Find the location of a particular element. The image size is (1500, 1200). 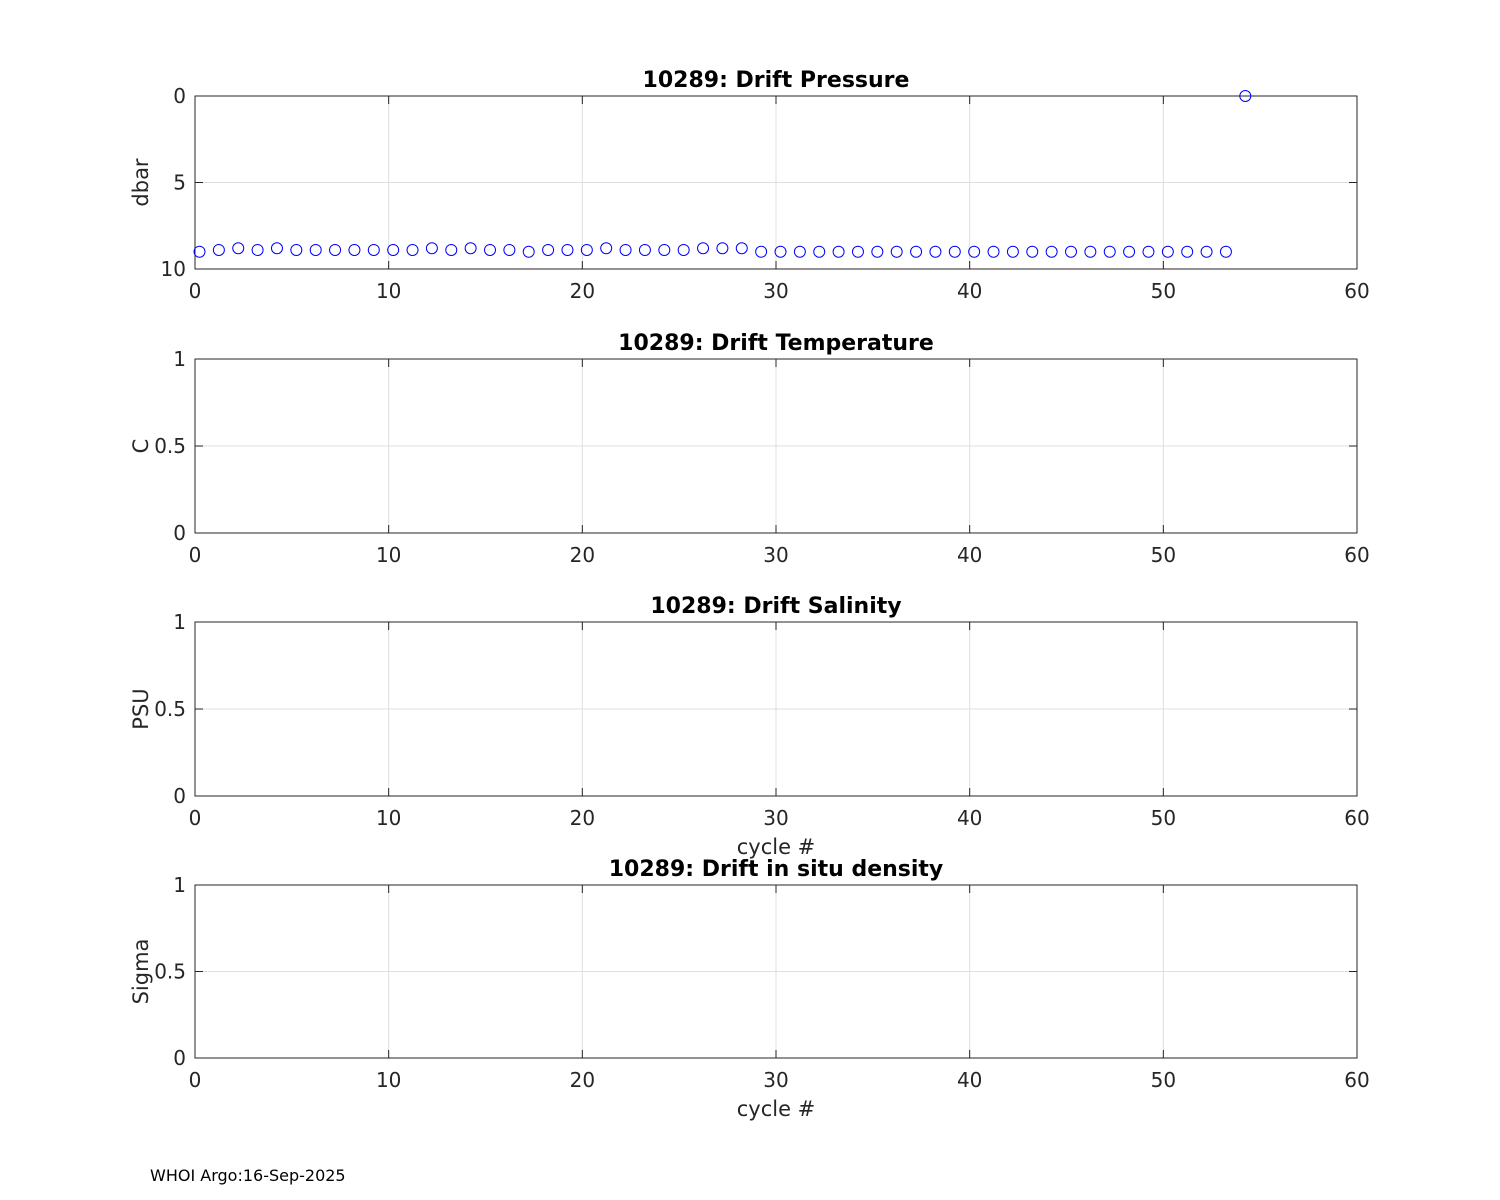

y-axis-label: C is located at coordinates (141, 446).